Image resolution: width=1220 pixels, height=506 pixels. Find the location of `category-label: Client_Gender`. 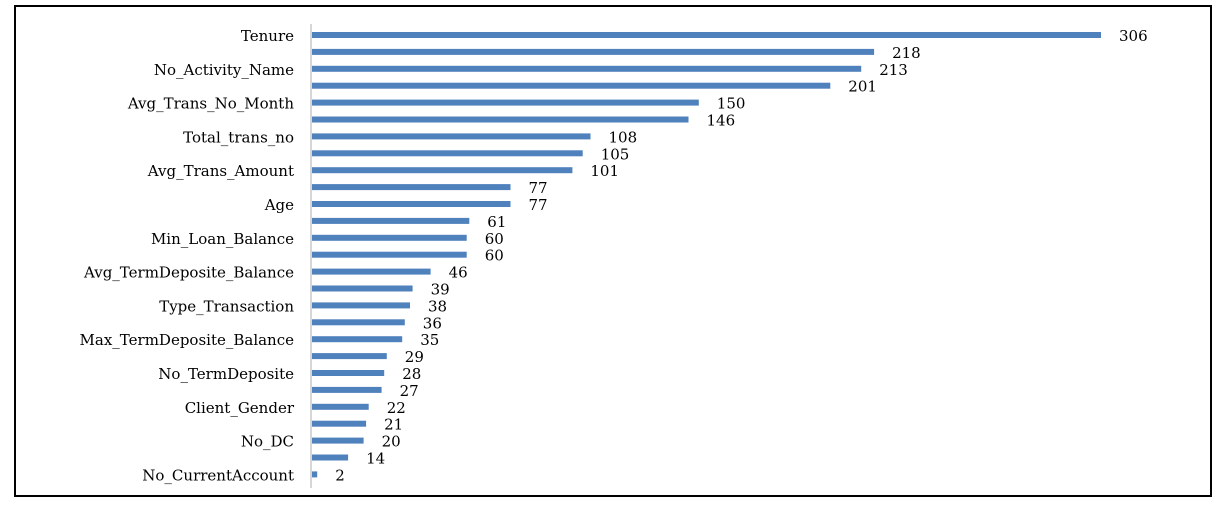

category-label: Client_Gender is located at coordinates (240, 408).